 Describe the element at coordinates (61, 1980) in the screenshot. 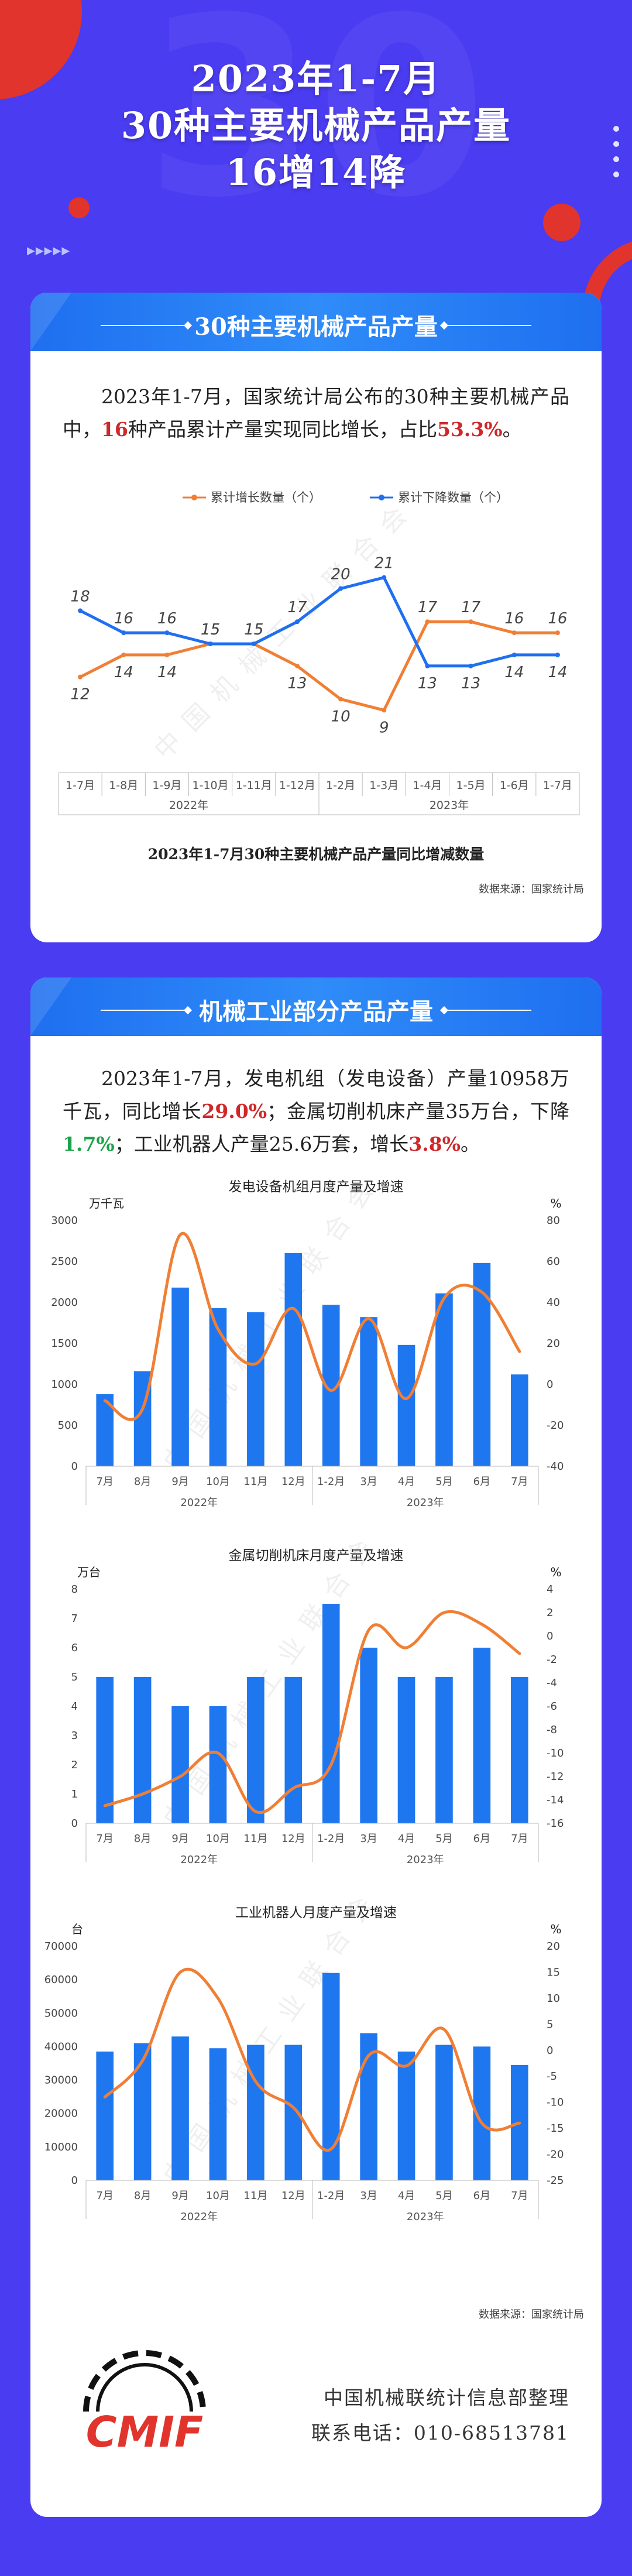

I see `y-tick-label: 60000` at that location.